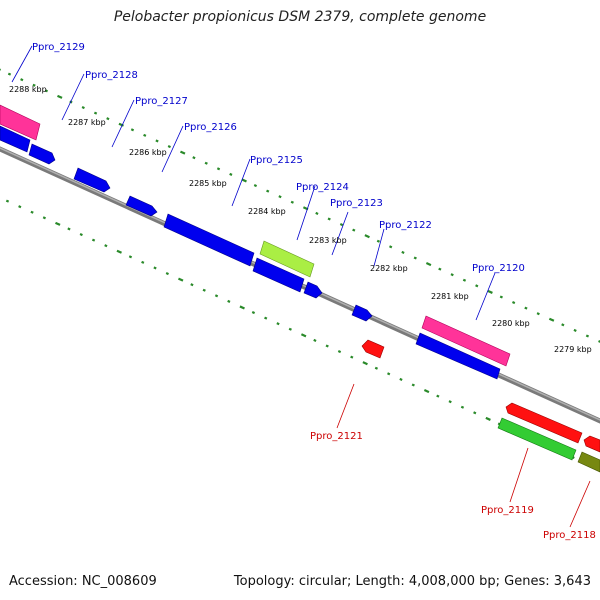 This screenshot has width=600, height=600. Describe the element at coordinates (210, 127) in the screenshot. I see `gene-label: Ppro_2126` at that location.